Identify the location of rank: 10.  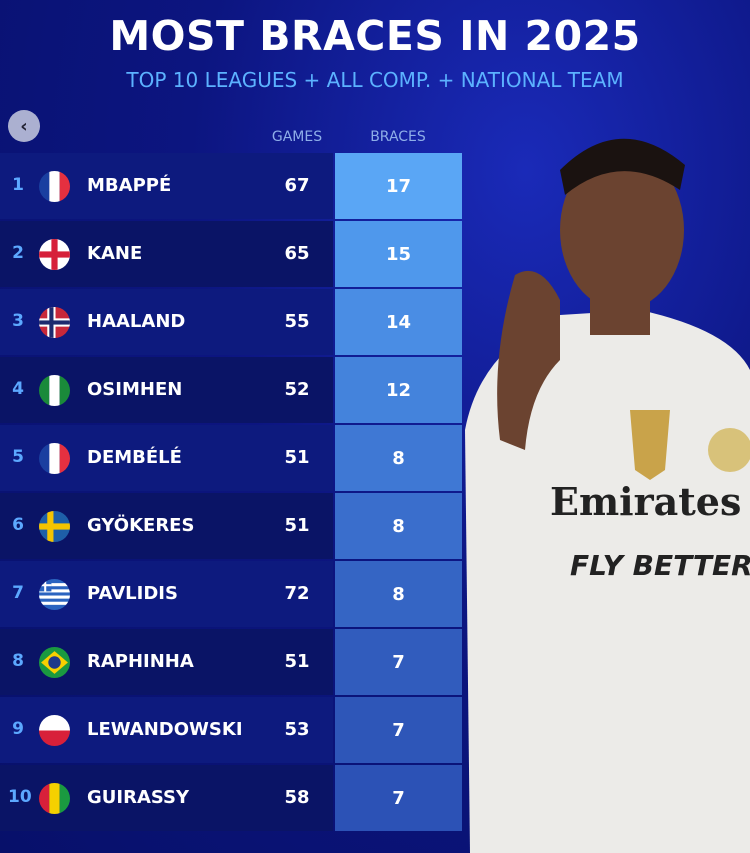
(20, 797).